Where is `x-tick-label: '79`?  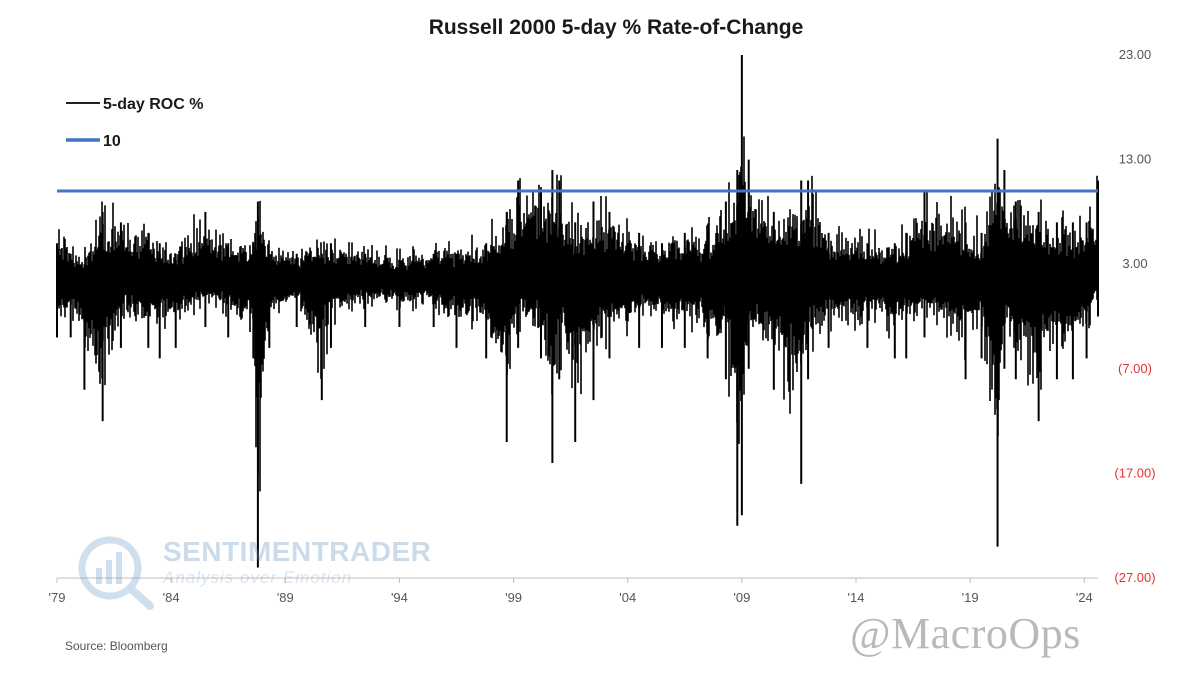
x-tick-label: '79 is located at coordinates (57, 597).